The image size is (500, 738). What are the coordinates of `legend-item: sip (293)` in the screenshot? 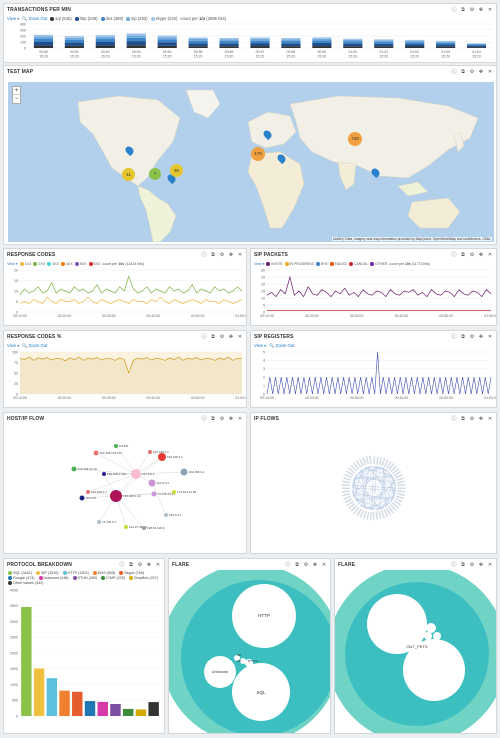 It's located at (137, 18).